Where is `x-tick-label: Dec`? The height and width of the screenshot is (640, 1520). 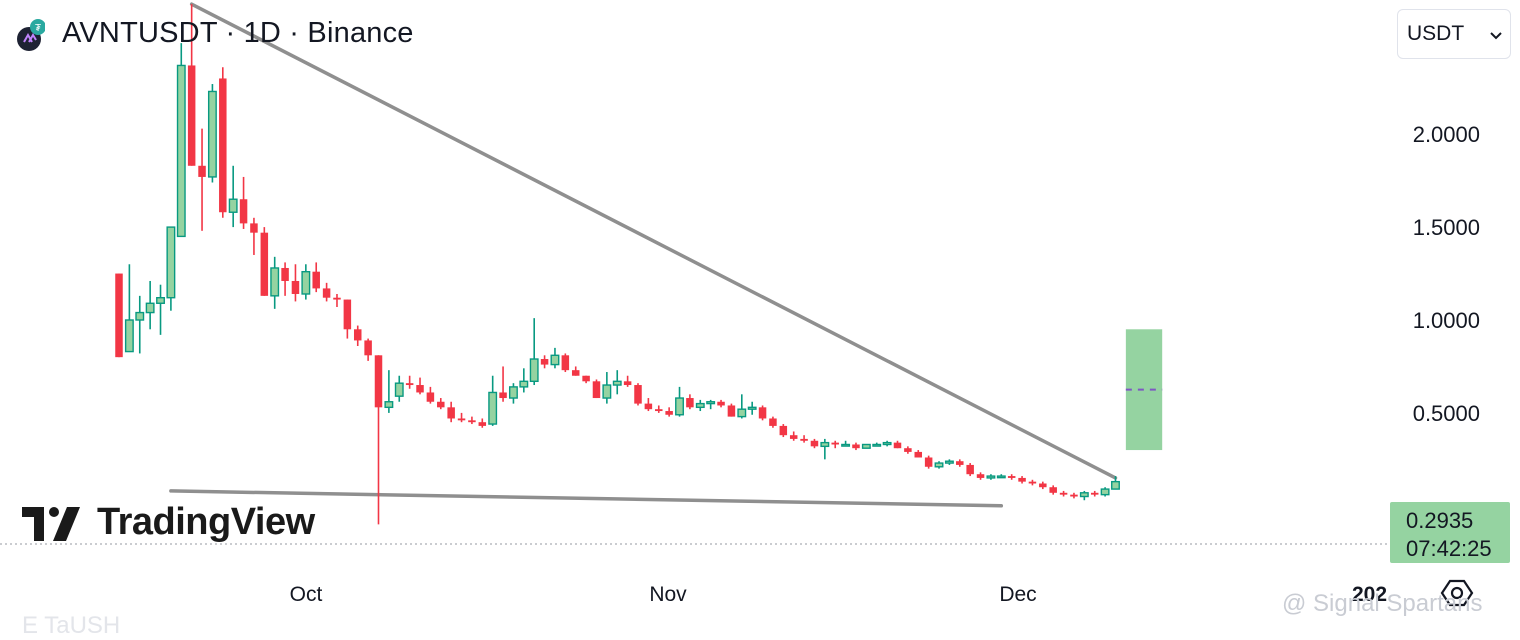 x-tick-label: Dec is located at coordinates (1017, 594).